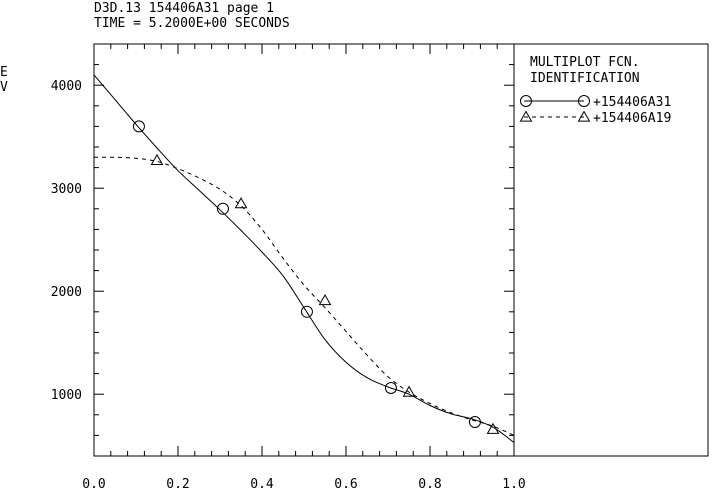 This screenshot has height=492, width=712. What do you see at coordinates (429, 484) in the screenshot?
I see `x-tick-label: 0.8` at bounding box center [429, 484].